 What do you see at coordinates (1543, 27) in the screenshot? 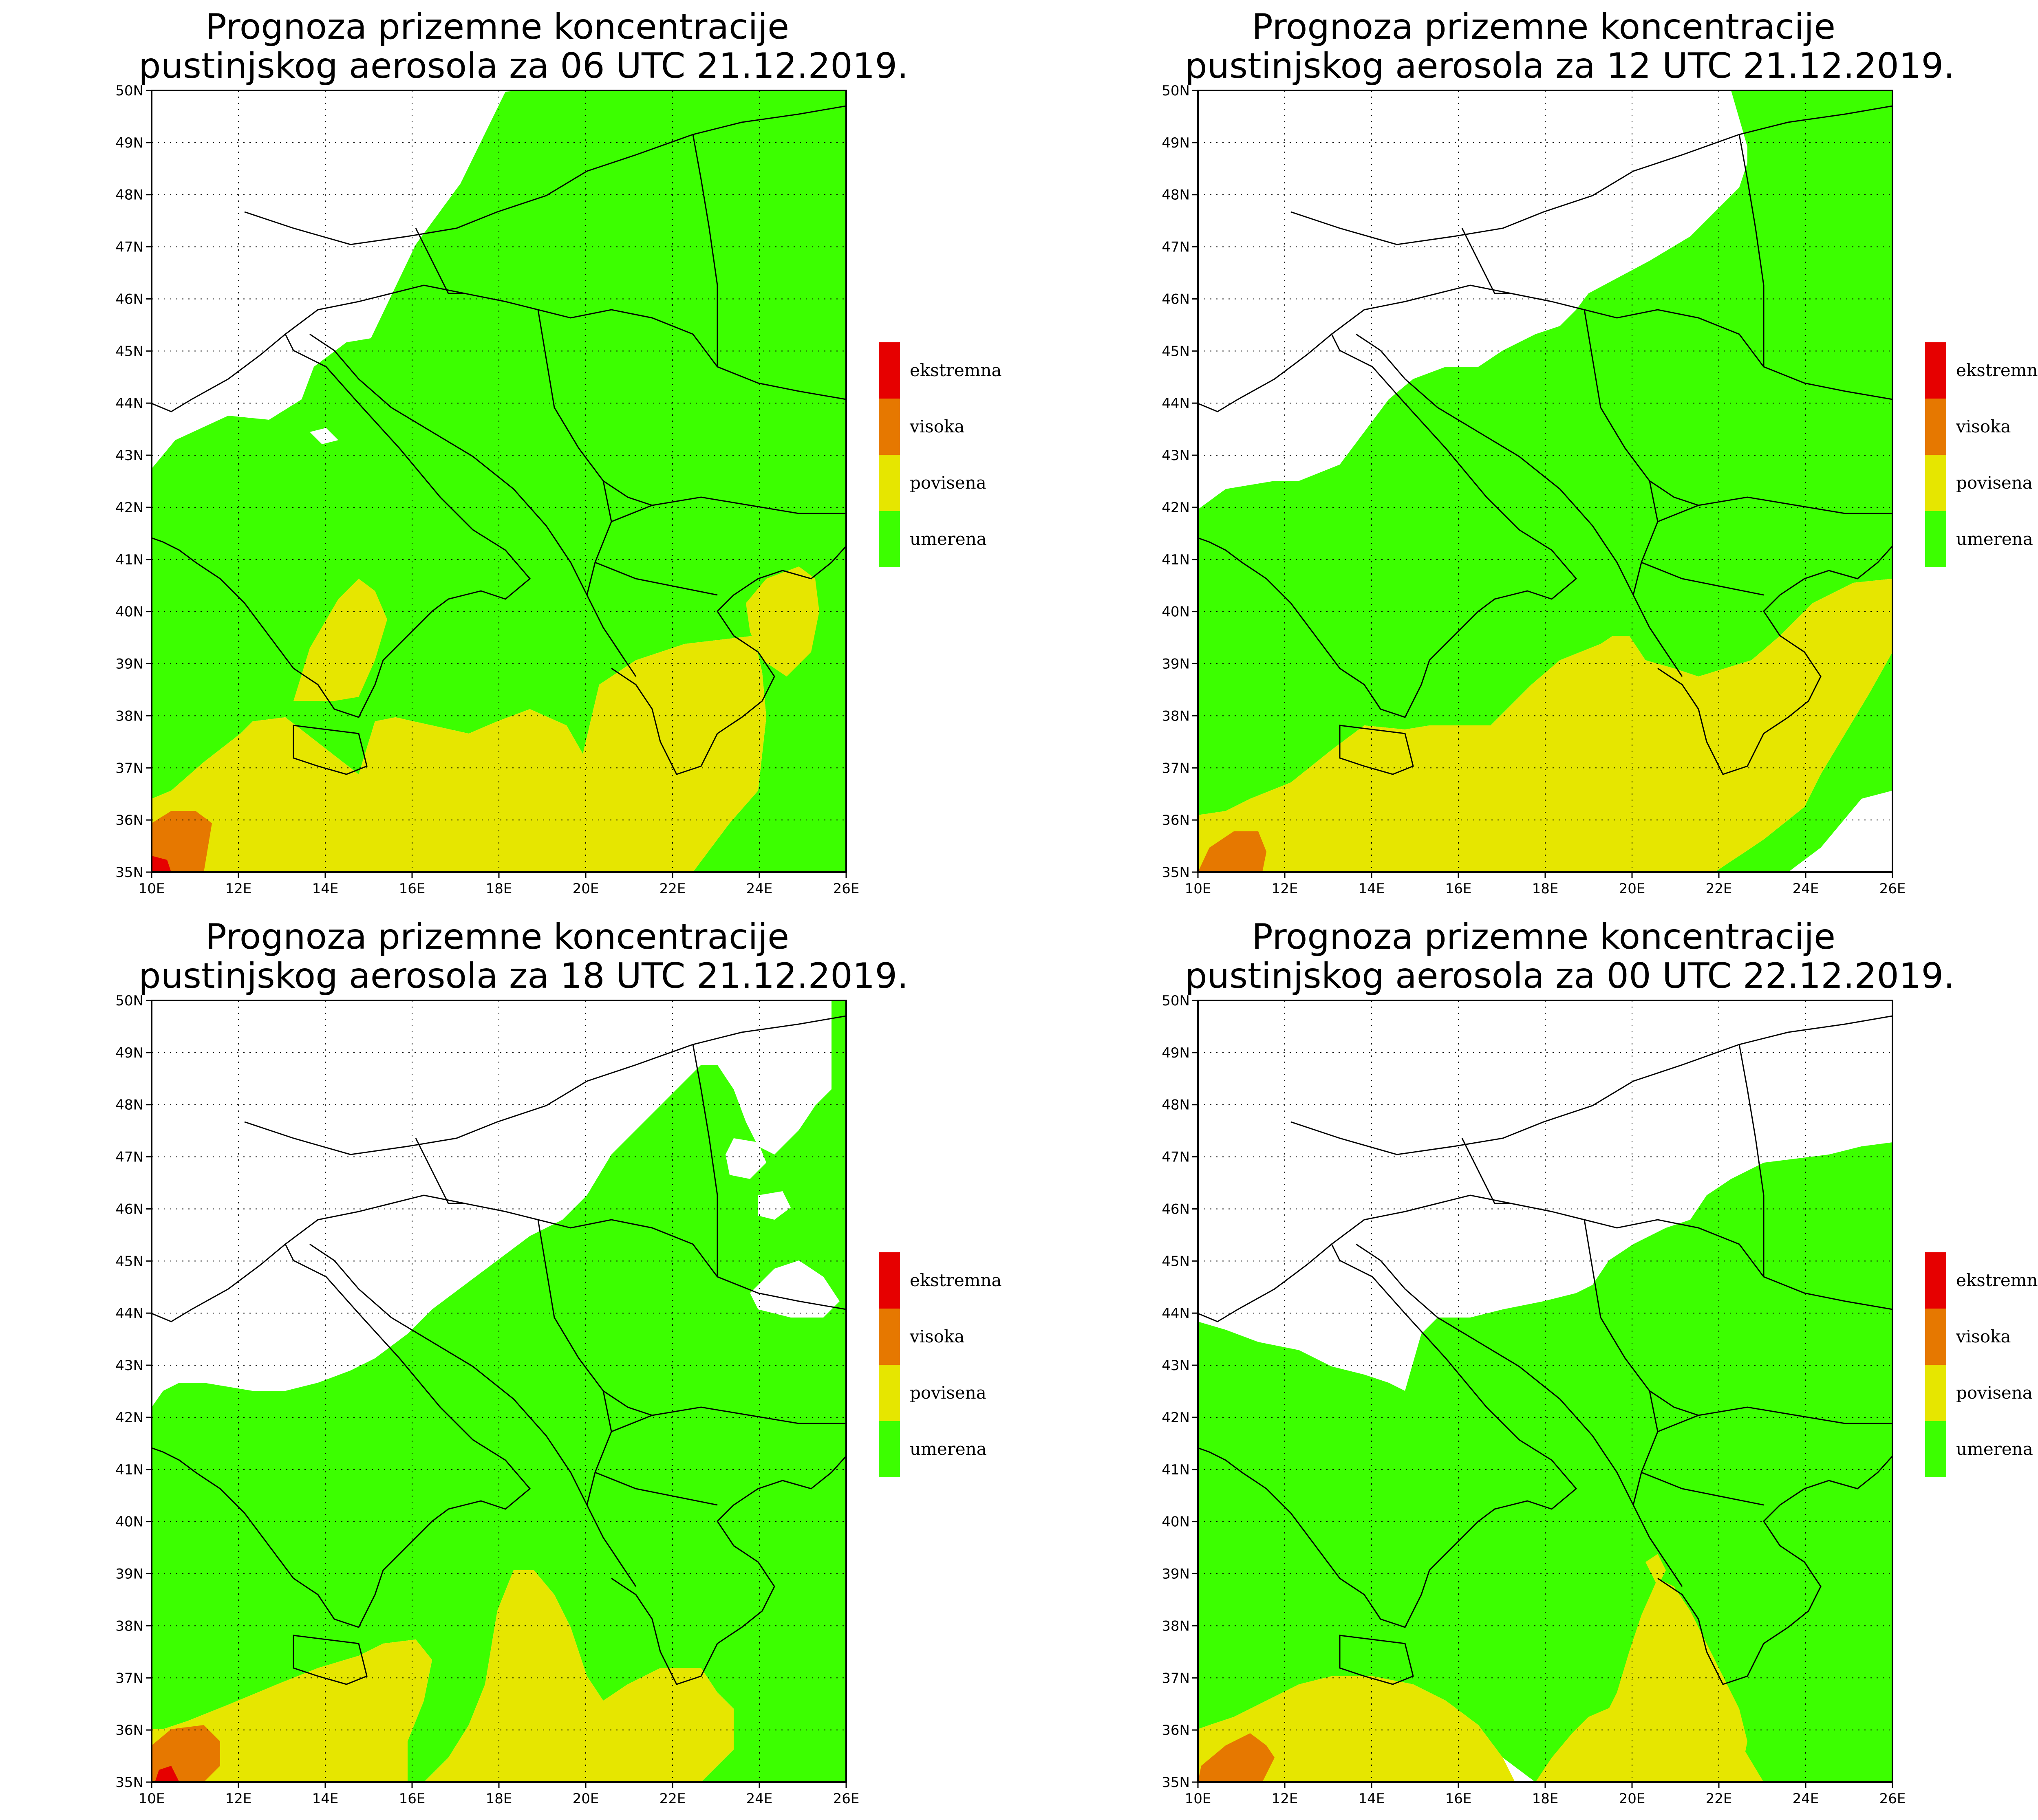
I see `panel-title-line1: Prognoza prizemne koncentracije` at bounding box center [1543, 27].